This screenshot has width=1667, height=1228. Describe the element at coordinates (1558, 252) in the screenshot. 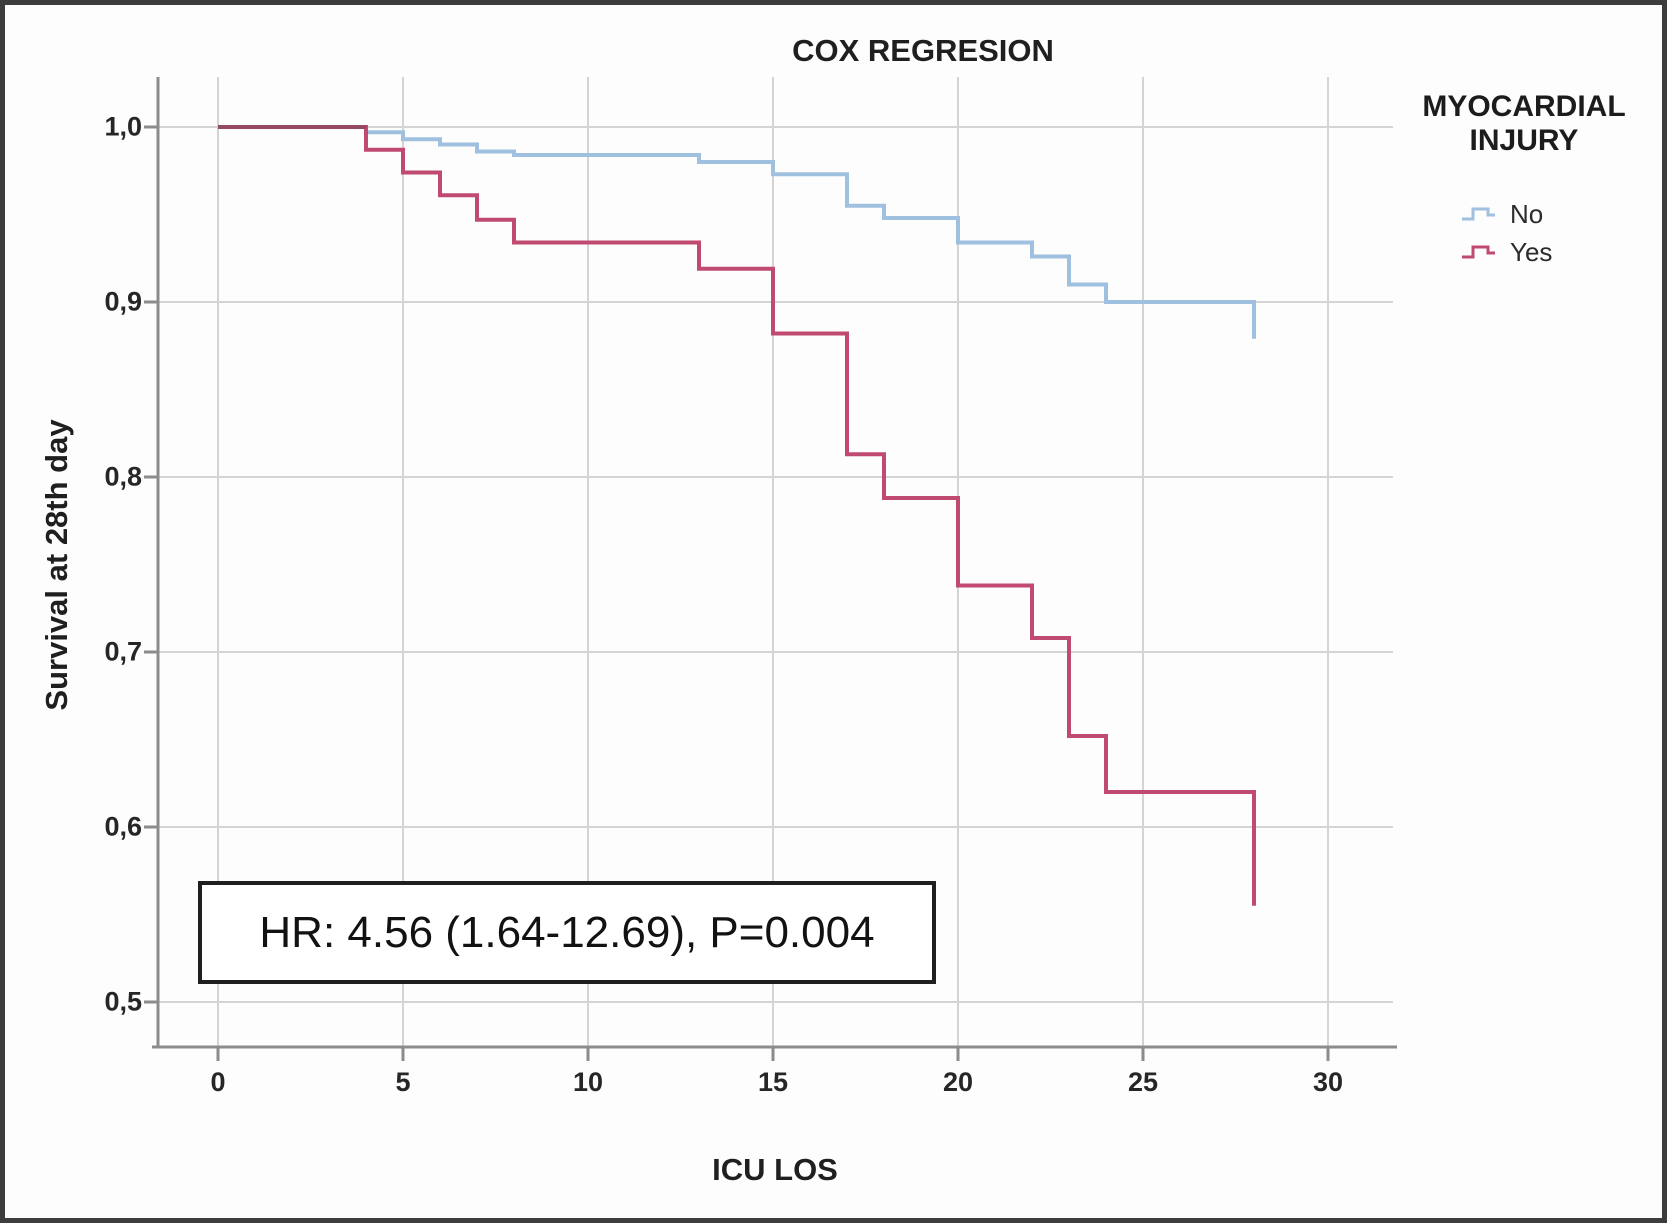

I see `legend-item-yes: Yes` at that location.